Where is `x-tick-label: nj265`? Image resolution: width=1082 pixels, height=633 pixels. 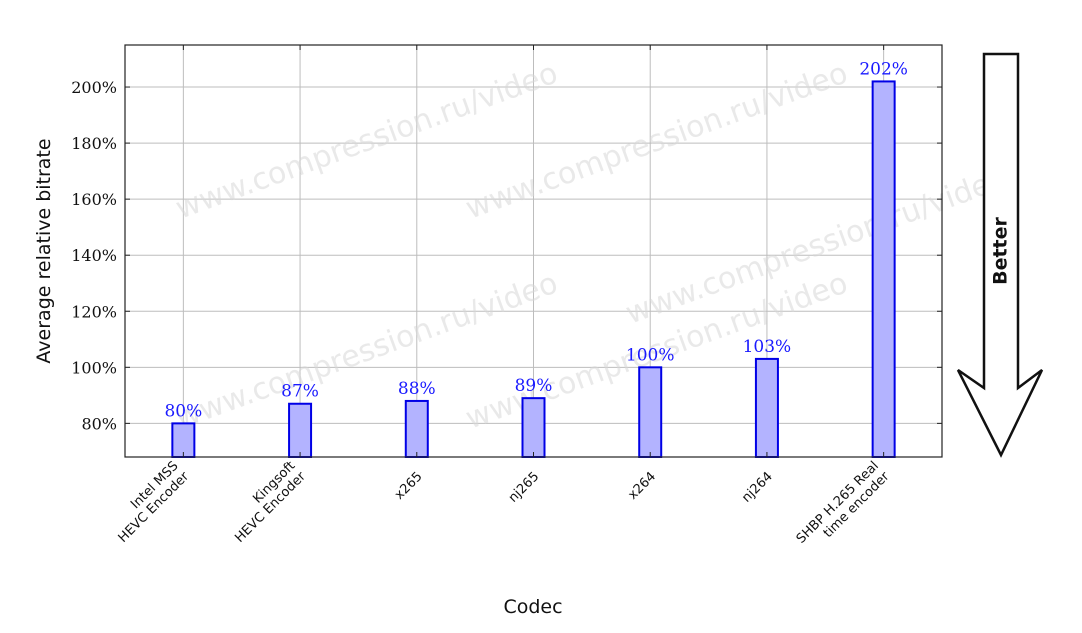
x-tick-label: nj265 is located at coordinates (524, 487).